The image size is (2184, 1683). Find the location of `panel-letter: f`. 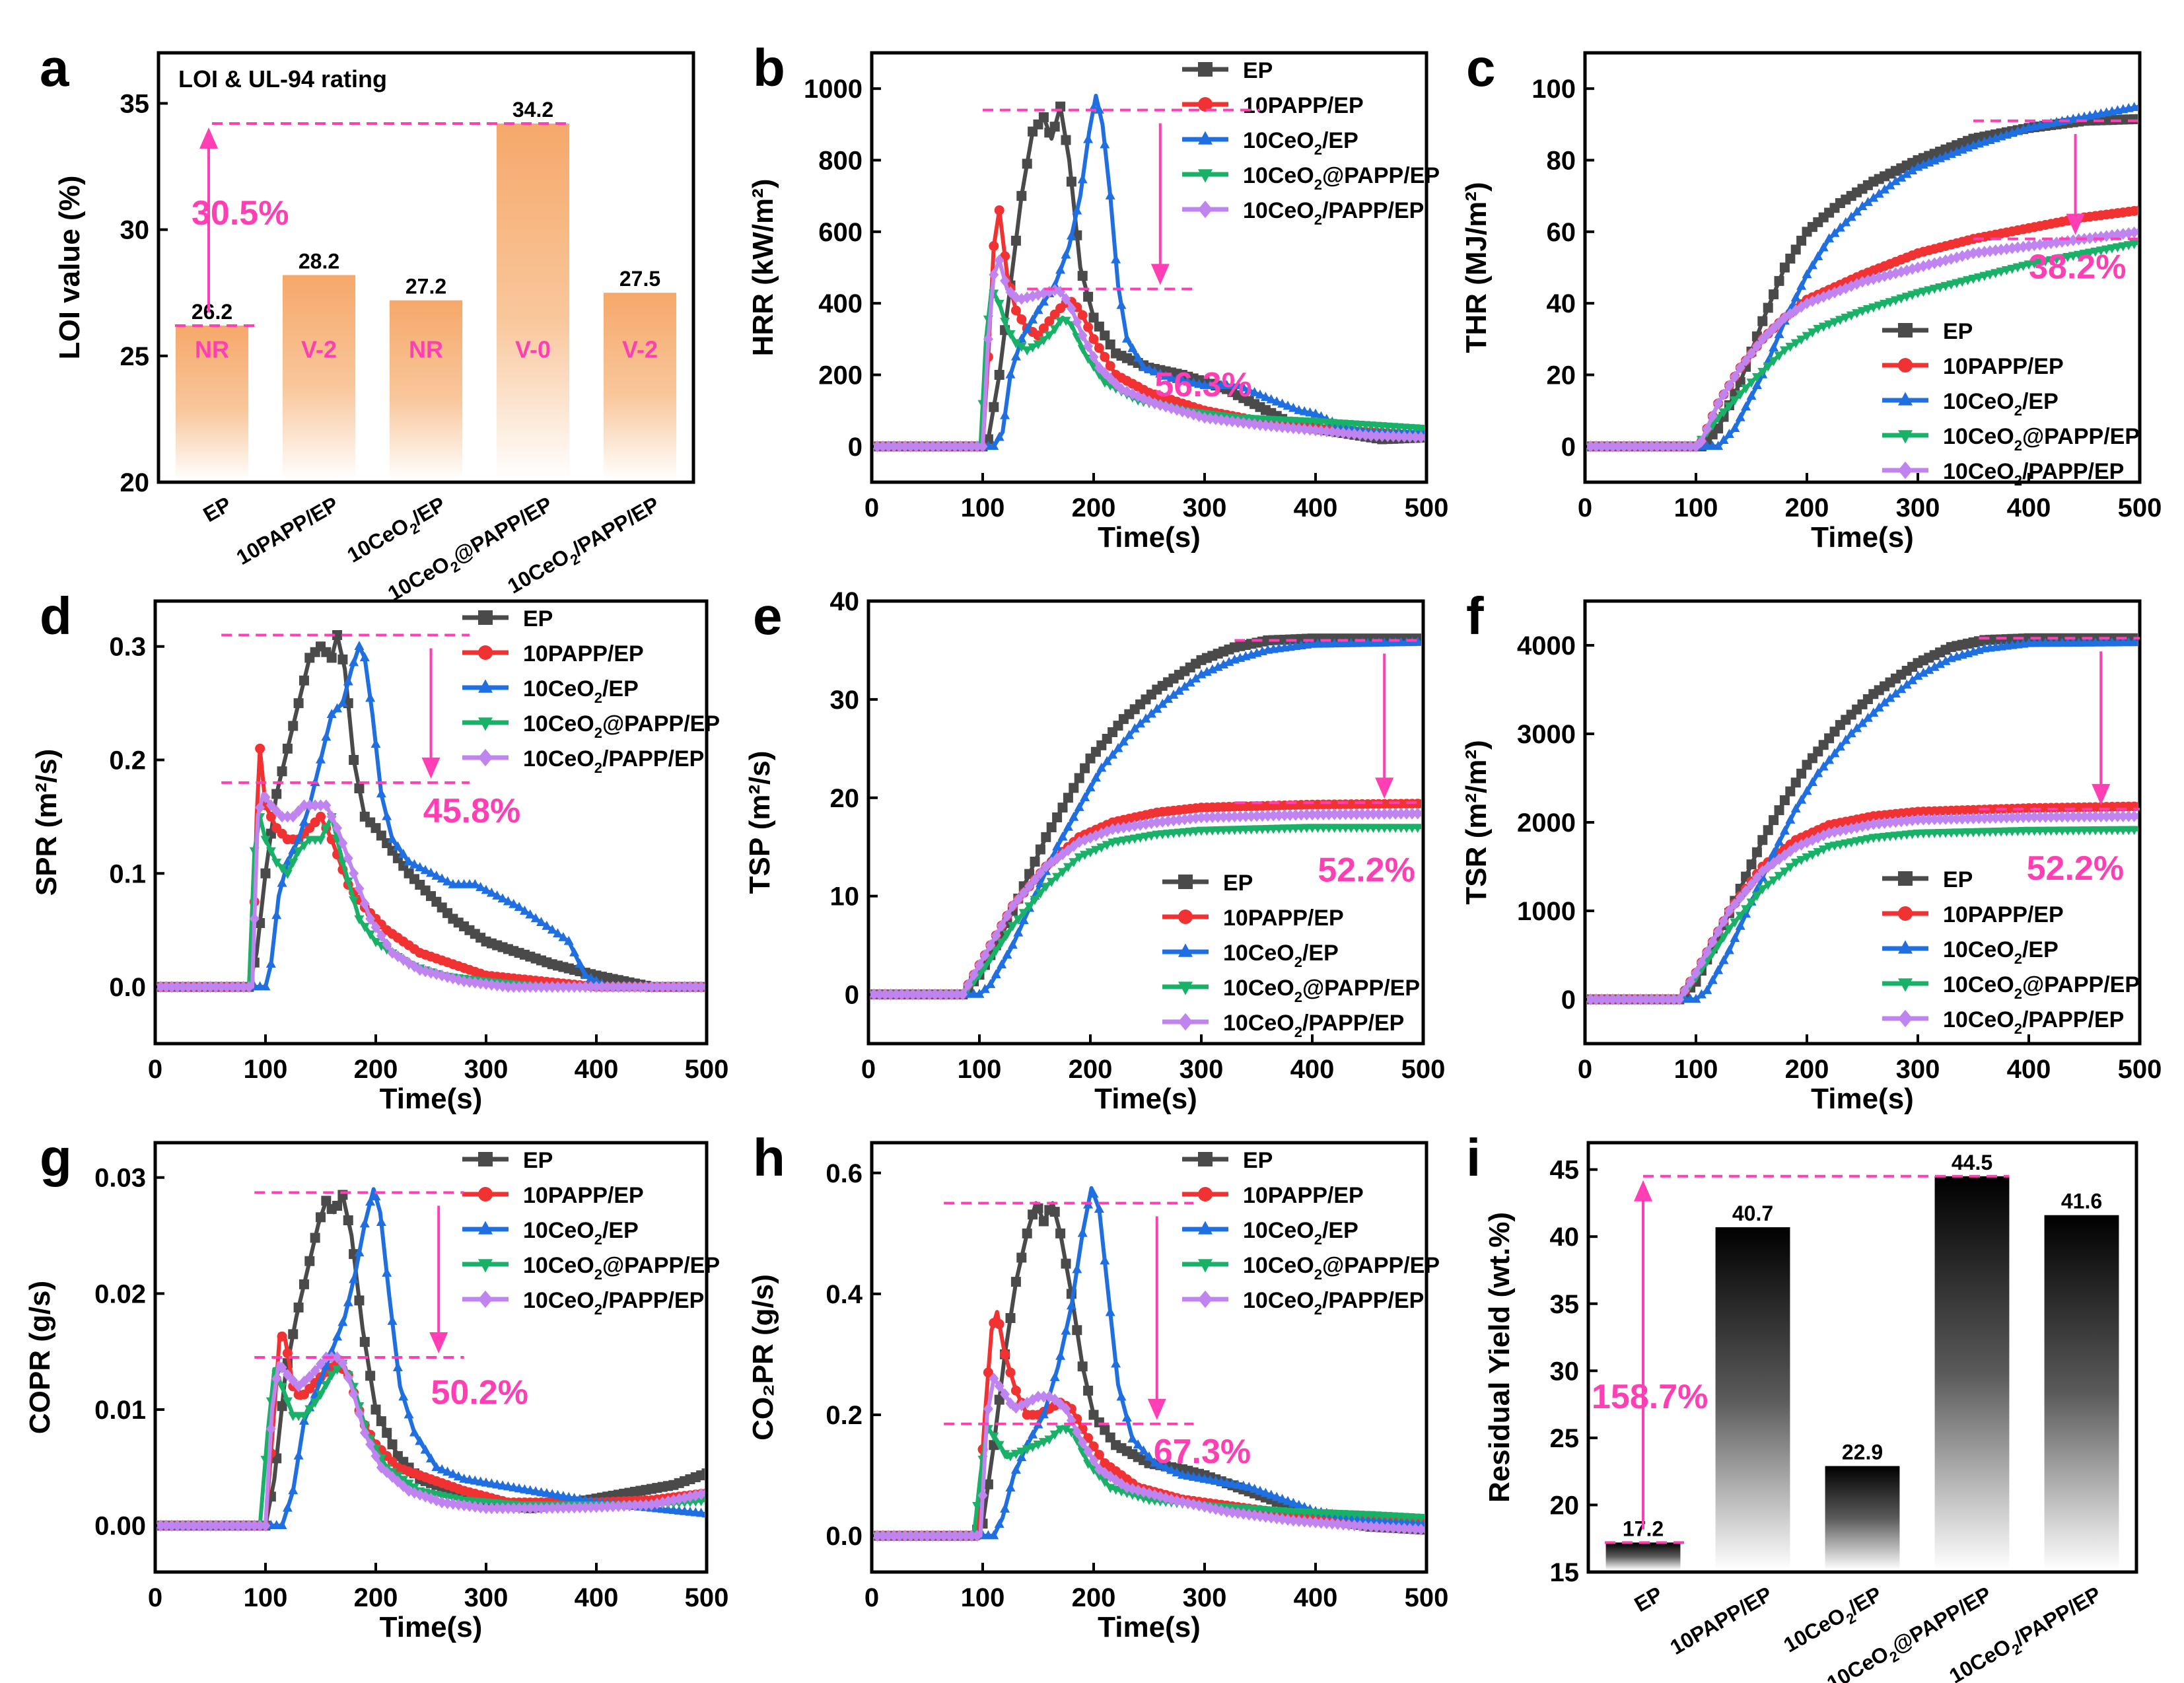

panel-letter: f is located at coordinates (1475, 616).